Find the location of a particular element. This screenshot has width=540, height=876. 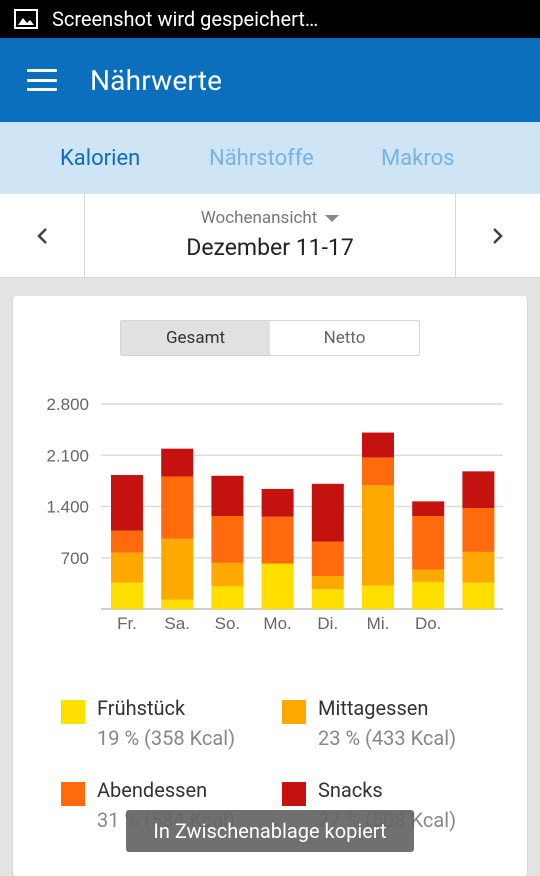

legend-name: Abendessen is located at coordinates (152, 790).